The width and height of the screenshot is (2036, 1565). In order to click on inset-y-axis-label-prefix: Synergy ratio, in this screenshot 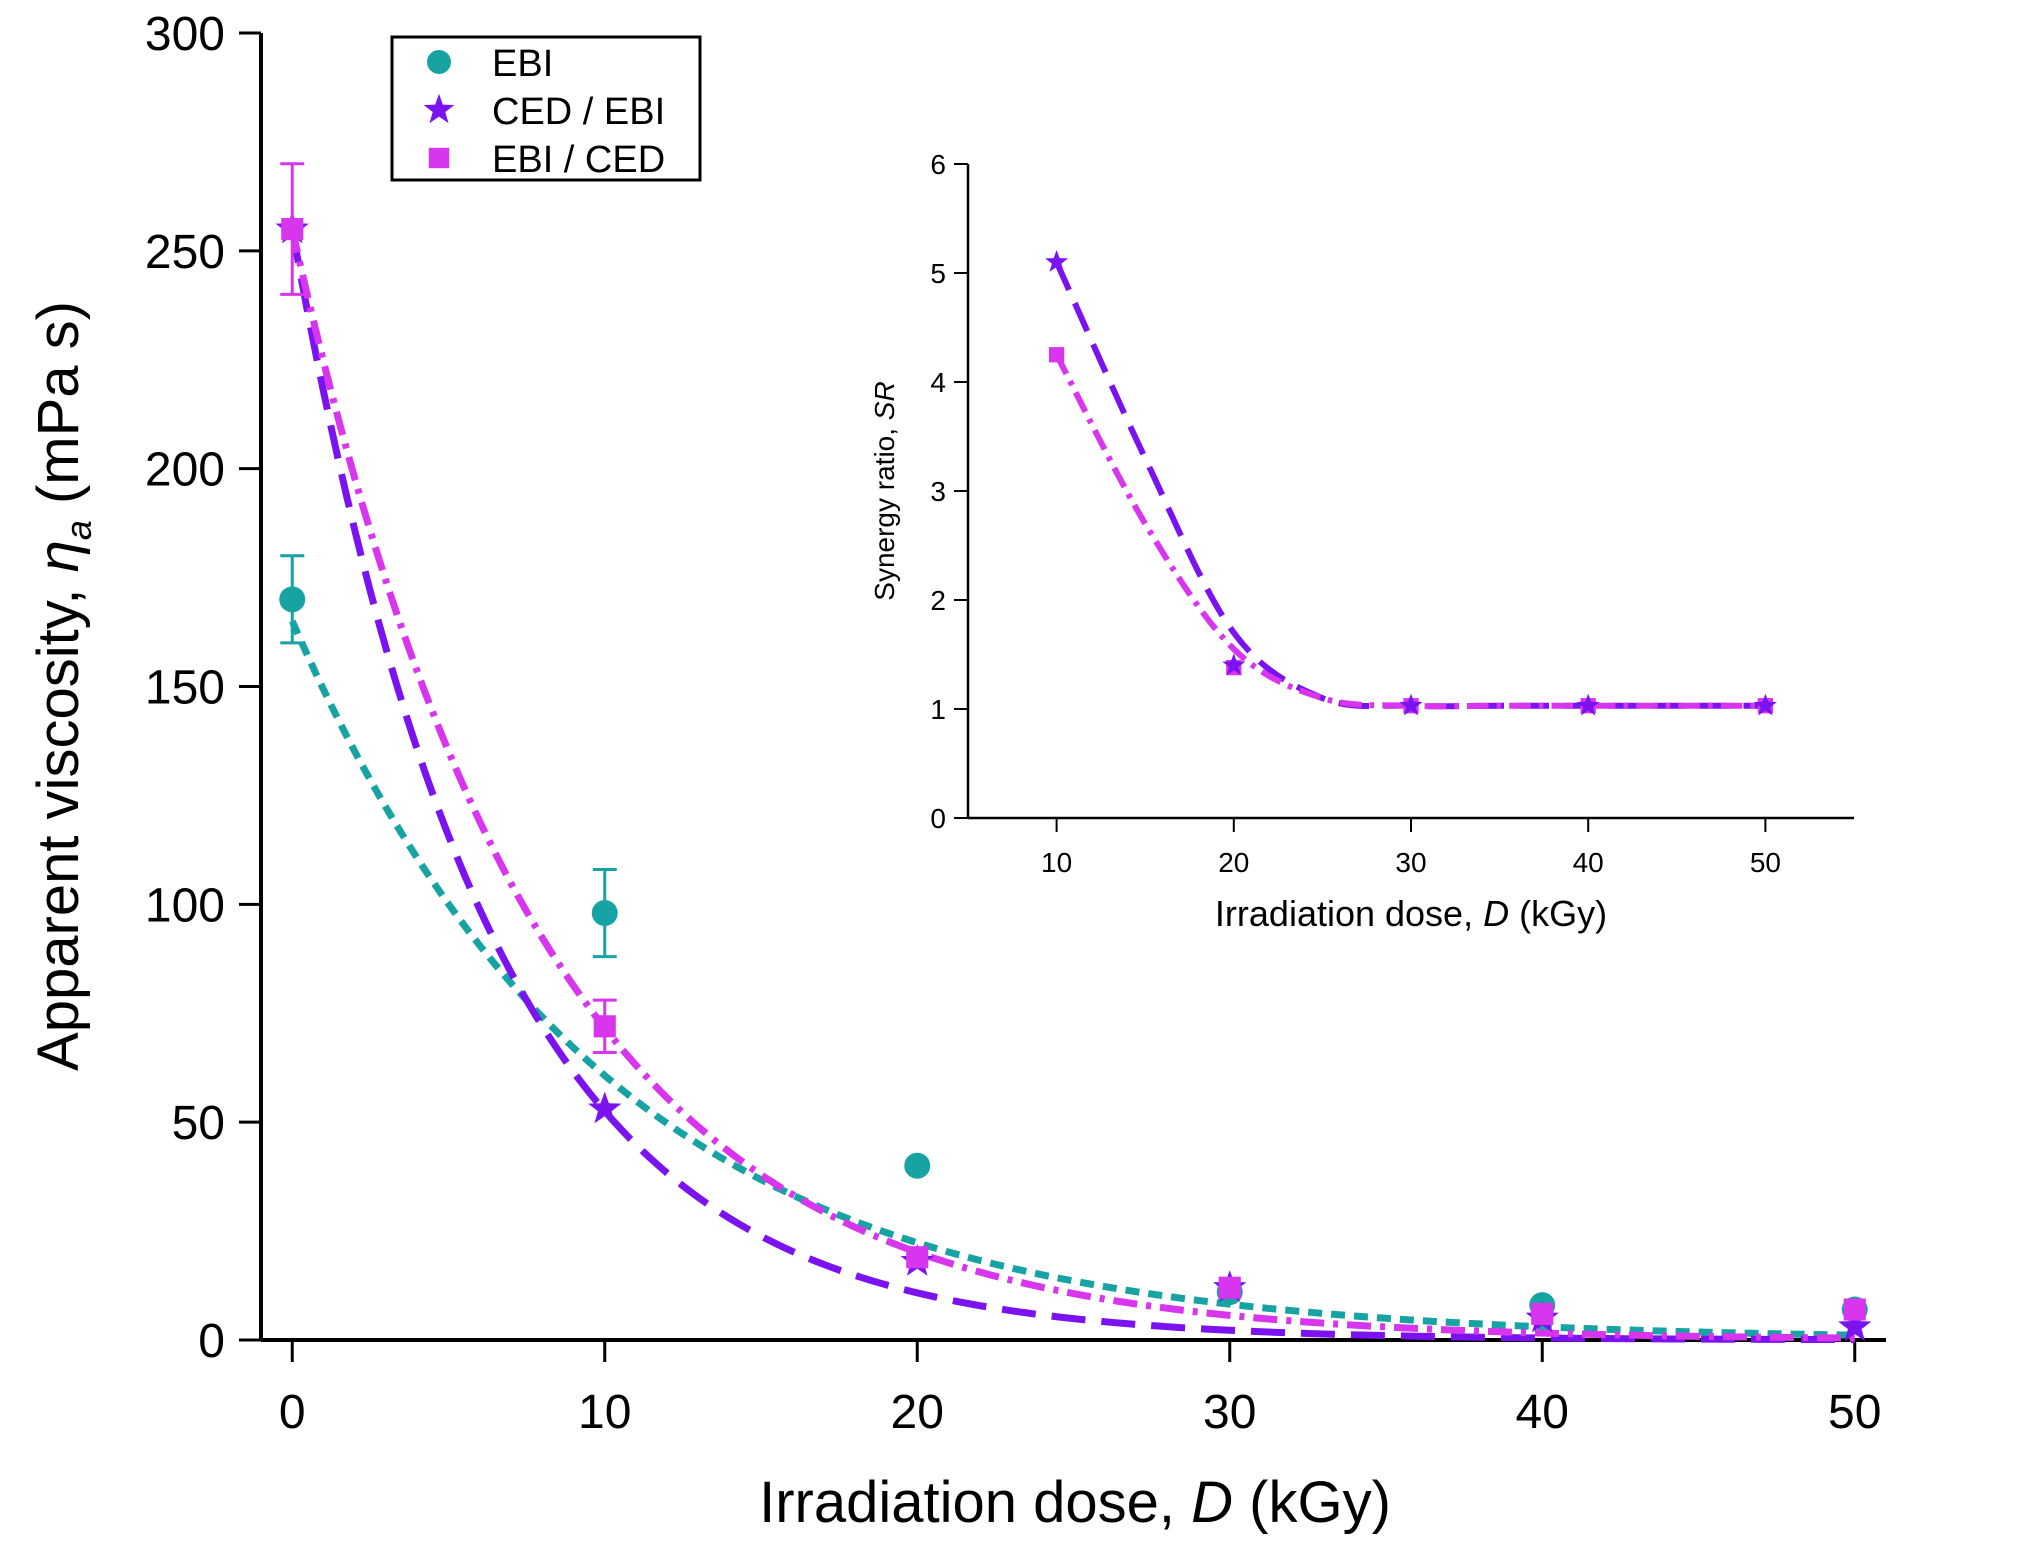, I will do `click(884, 510)`.